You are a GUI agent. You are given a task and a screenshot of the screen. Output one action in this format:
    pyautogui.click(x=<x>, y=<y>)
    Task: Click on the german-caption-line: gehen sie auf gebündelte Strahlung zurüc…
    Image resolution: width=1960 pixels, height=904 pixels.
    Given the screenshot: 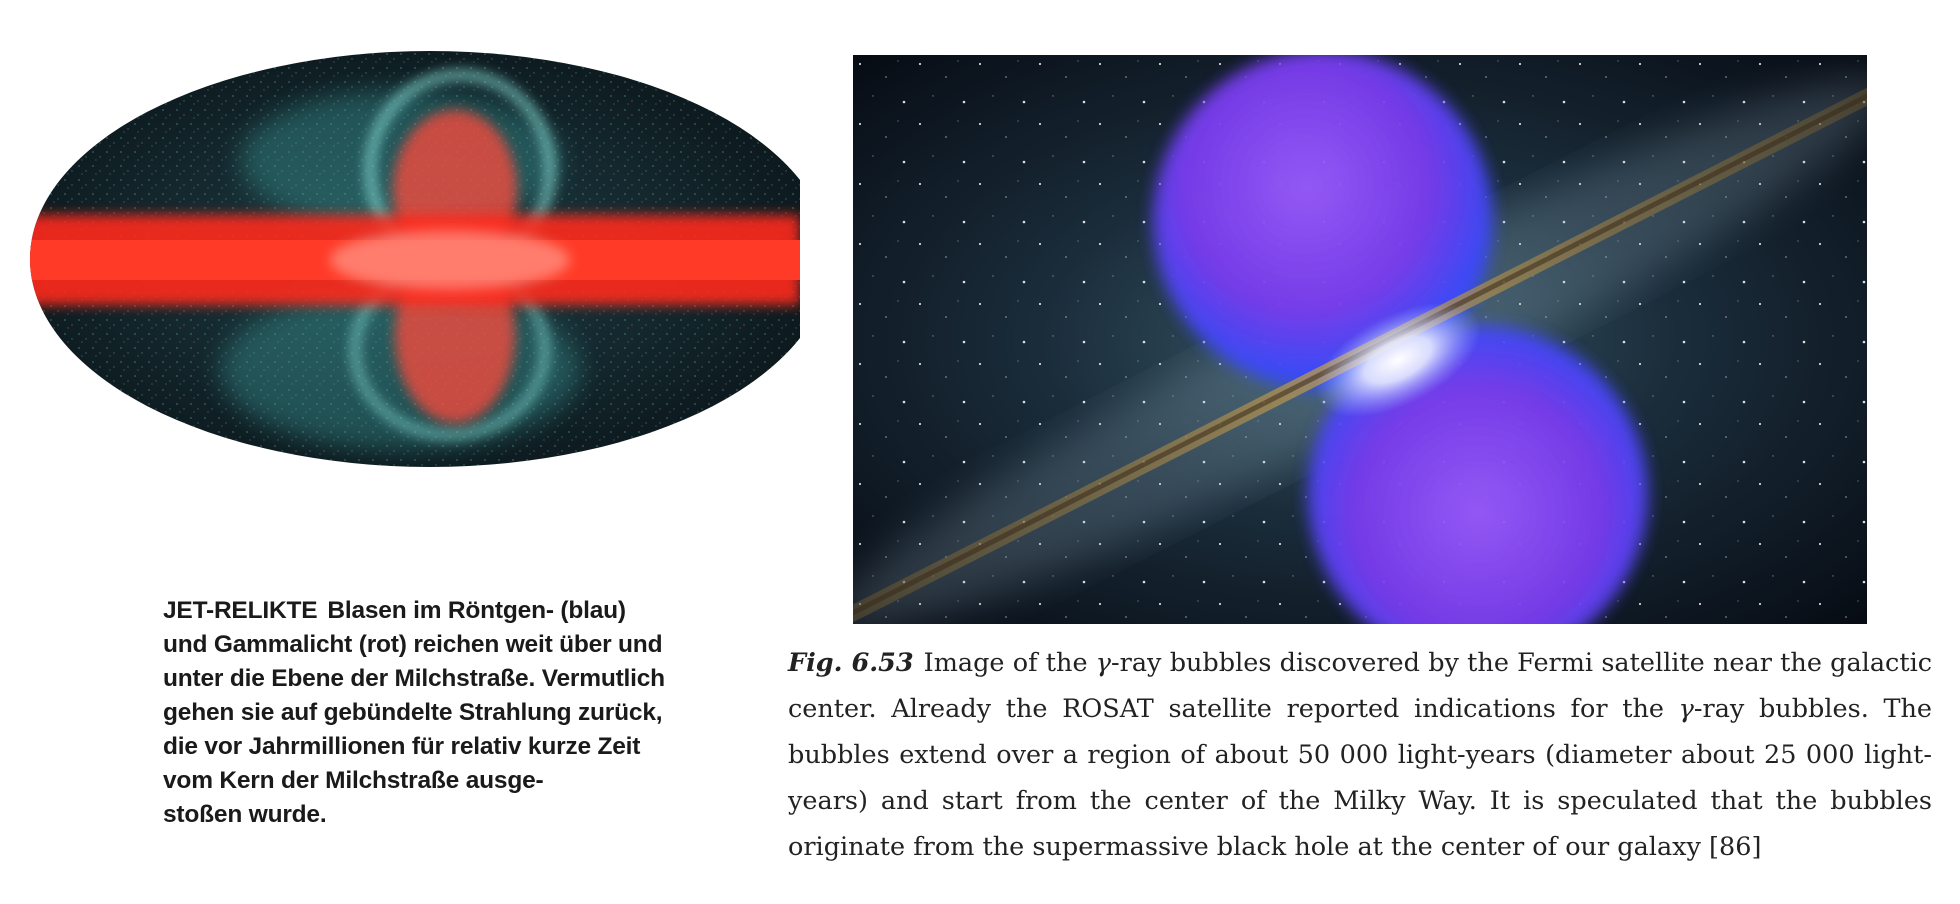 What is the action you would take?
    pyautogui.click(x=413, y=712)
    